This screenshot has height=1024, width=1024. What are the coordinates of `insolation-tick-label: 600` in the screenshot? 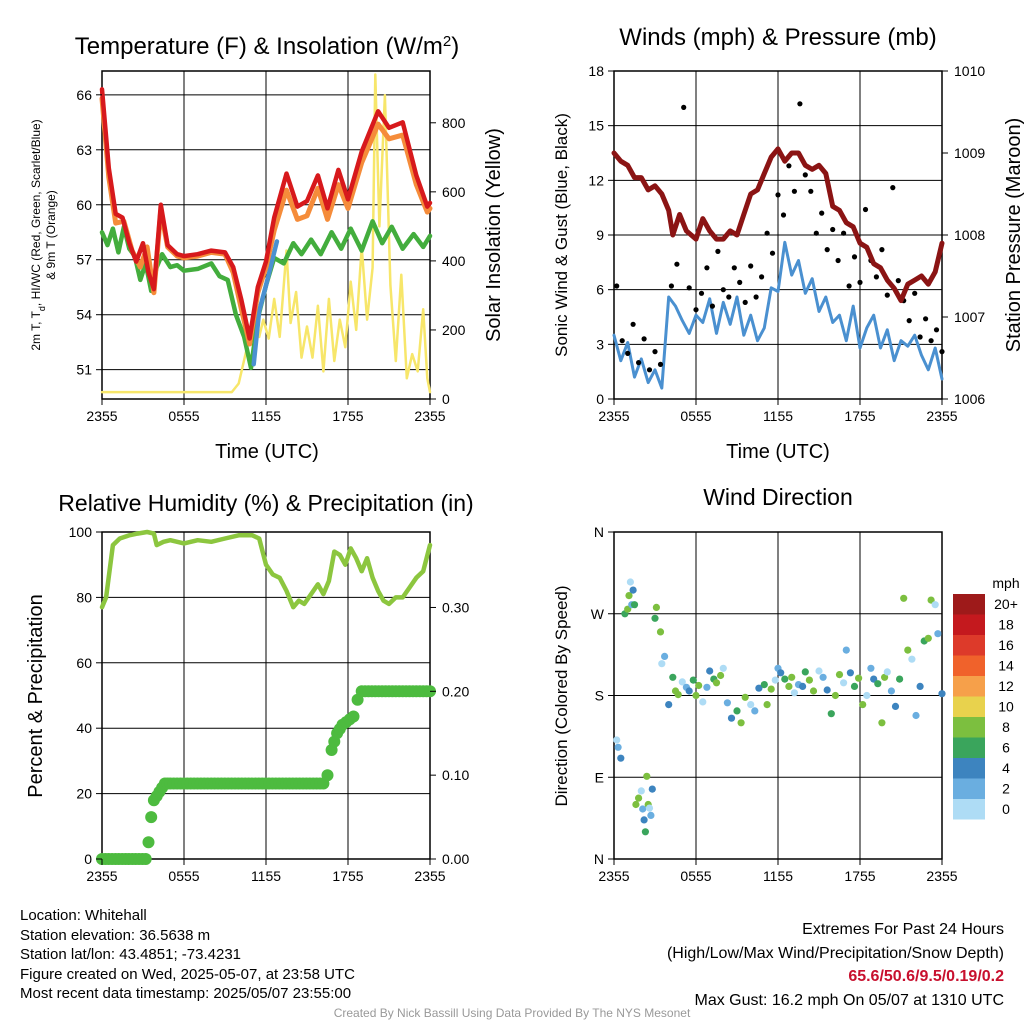 It's located at (454, 192).